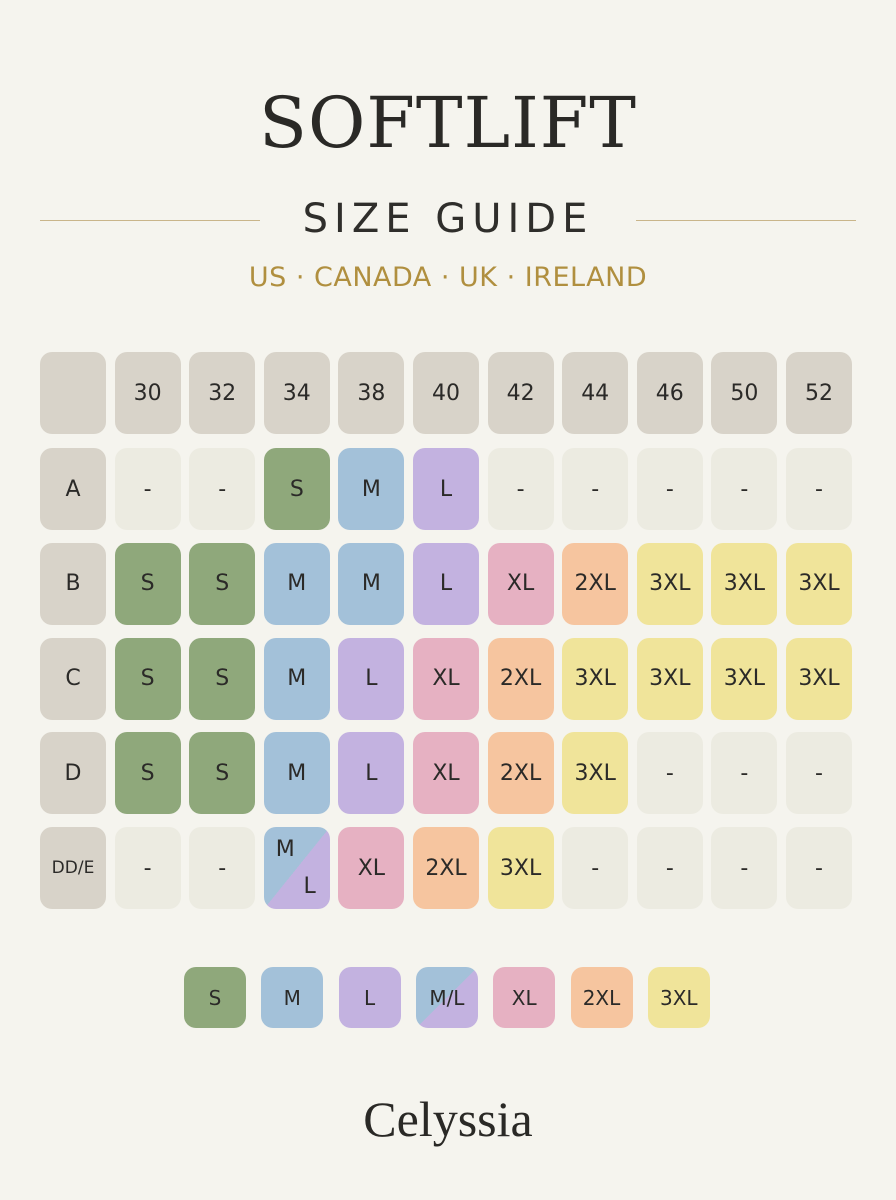 The height and width of the screenshot is (1200, 896). What do you see at coordinates (448, 1119) in the screenshot?
I see `brand: Celyssia` at bounding box center [448, 1119].